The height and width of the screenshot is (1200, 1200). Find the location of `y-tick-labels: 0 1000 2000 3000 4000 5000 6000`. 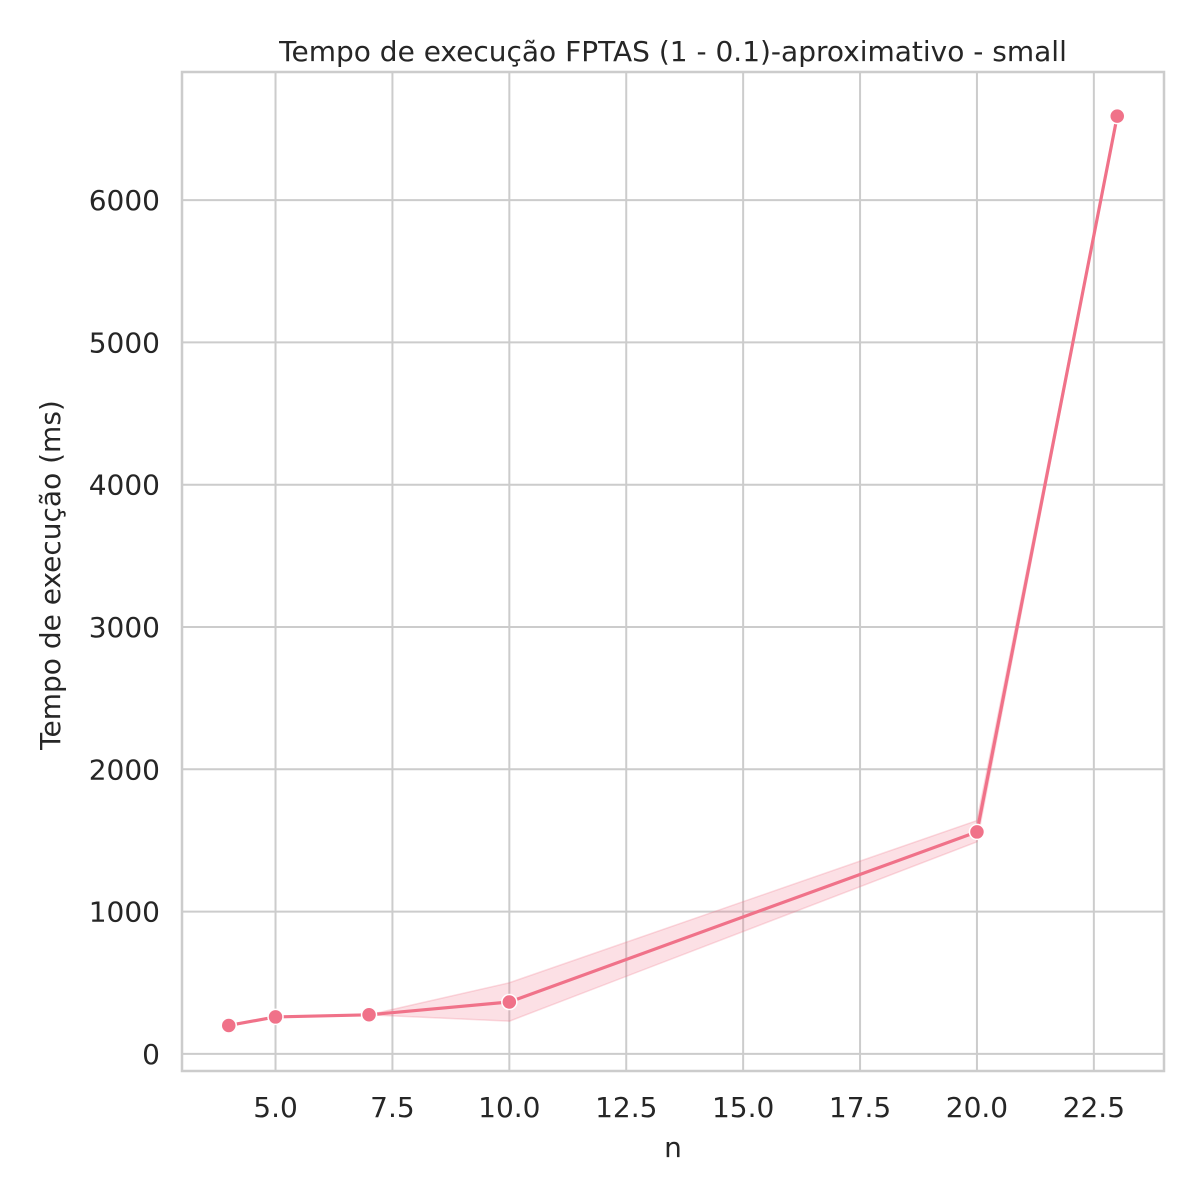

y-tick-labels: 0 1000 2000 3000 4000 5000 6000 is located at coordinates (124, 627).